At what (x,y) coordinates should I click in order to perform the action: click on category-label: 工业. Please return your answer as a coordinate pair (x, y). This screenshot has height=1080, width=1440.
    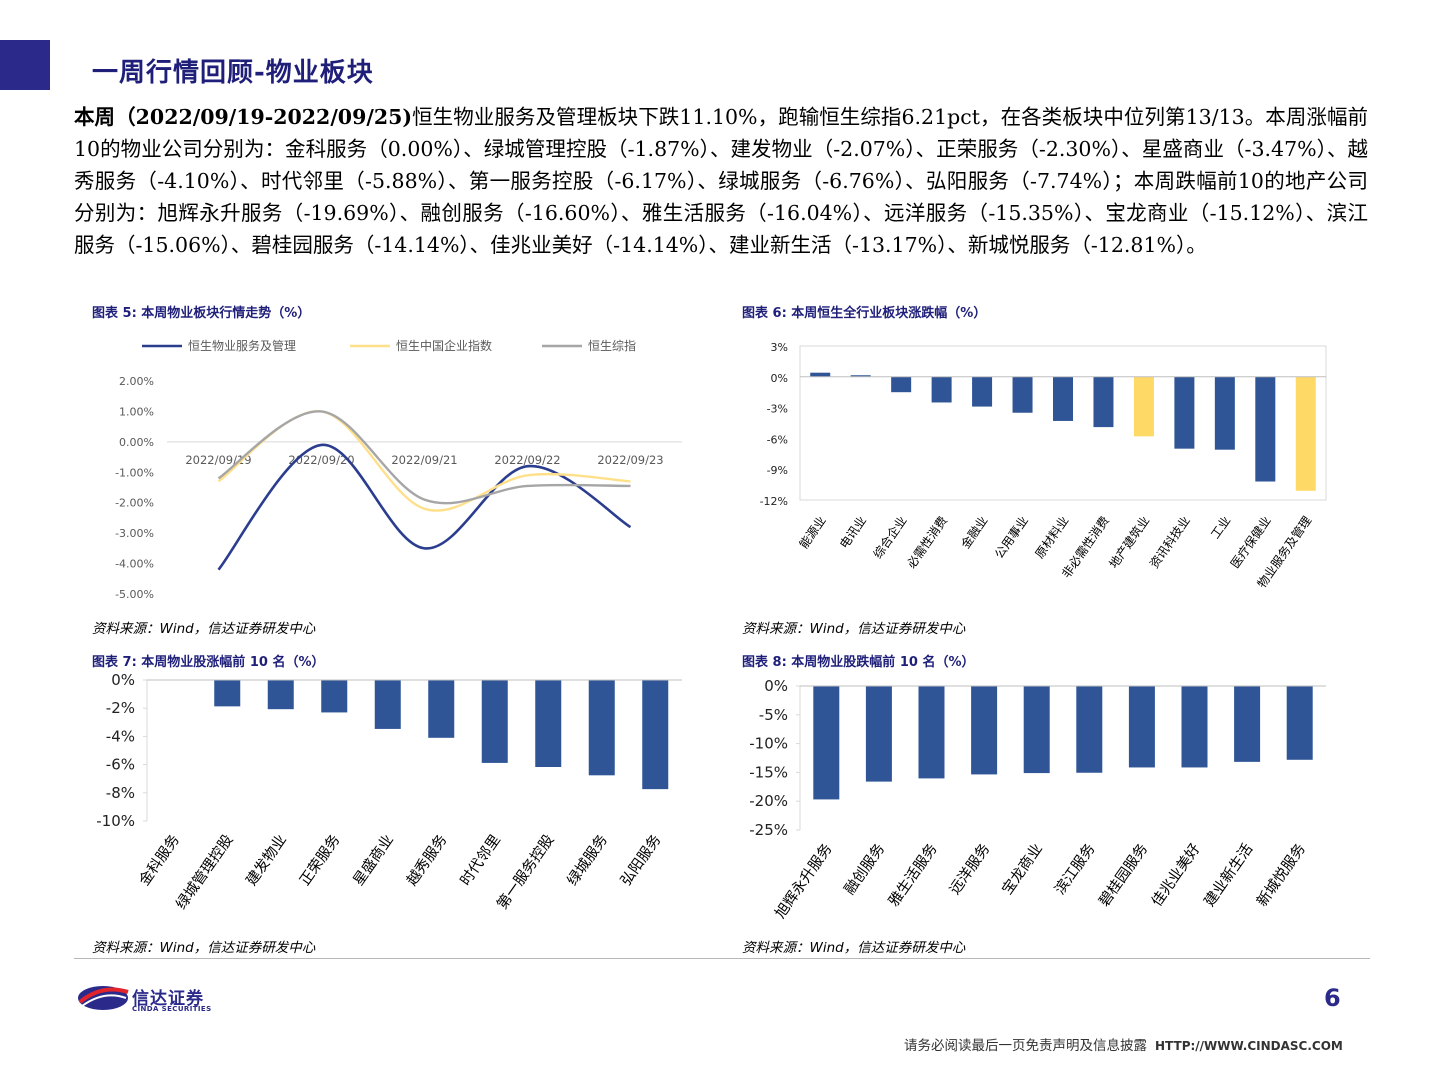
    Looking at the image, I should click on (1220, 528).